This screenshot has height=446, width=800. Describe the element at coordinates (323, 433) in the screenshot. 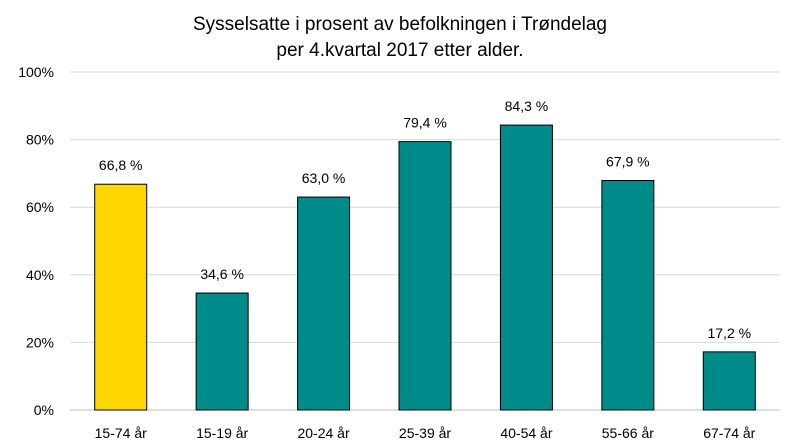

I see `x-tick-label: 20-24 år` at that location.